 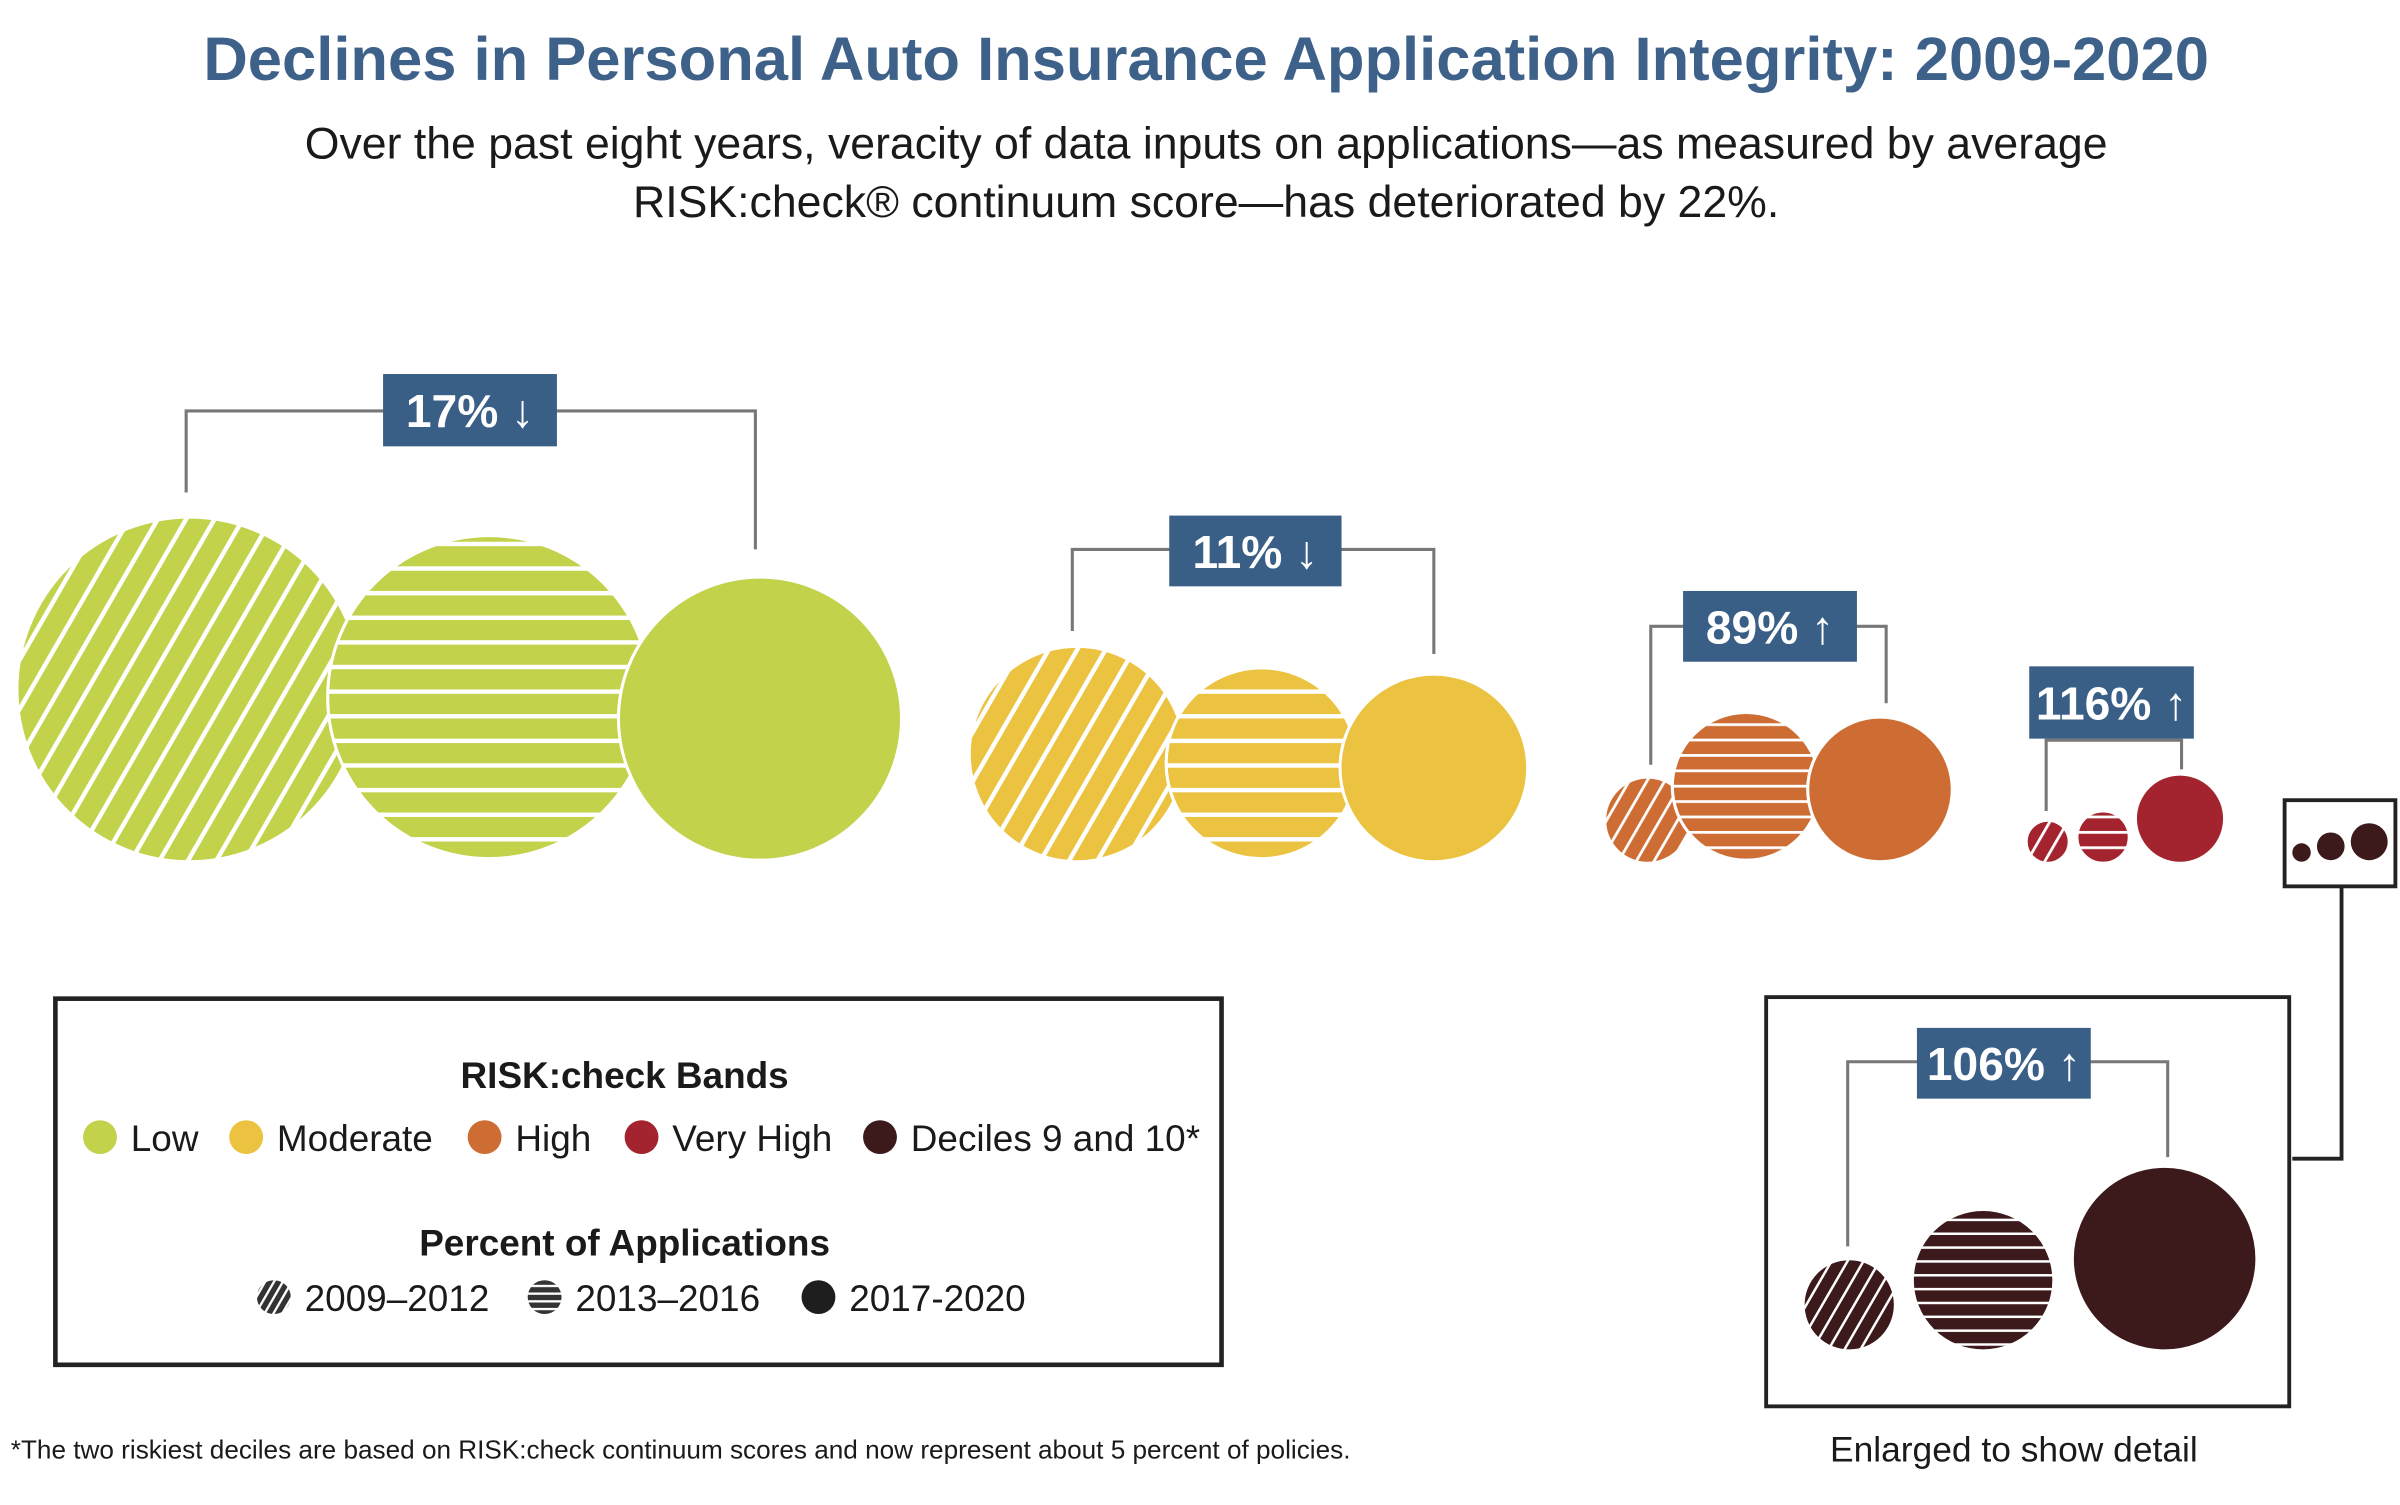 I want to click on legend-item-band: Very High, so click(x=728, y=1138).